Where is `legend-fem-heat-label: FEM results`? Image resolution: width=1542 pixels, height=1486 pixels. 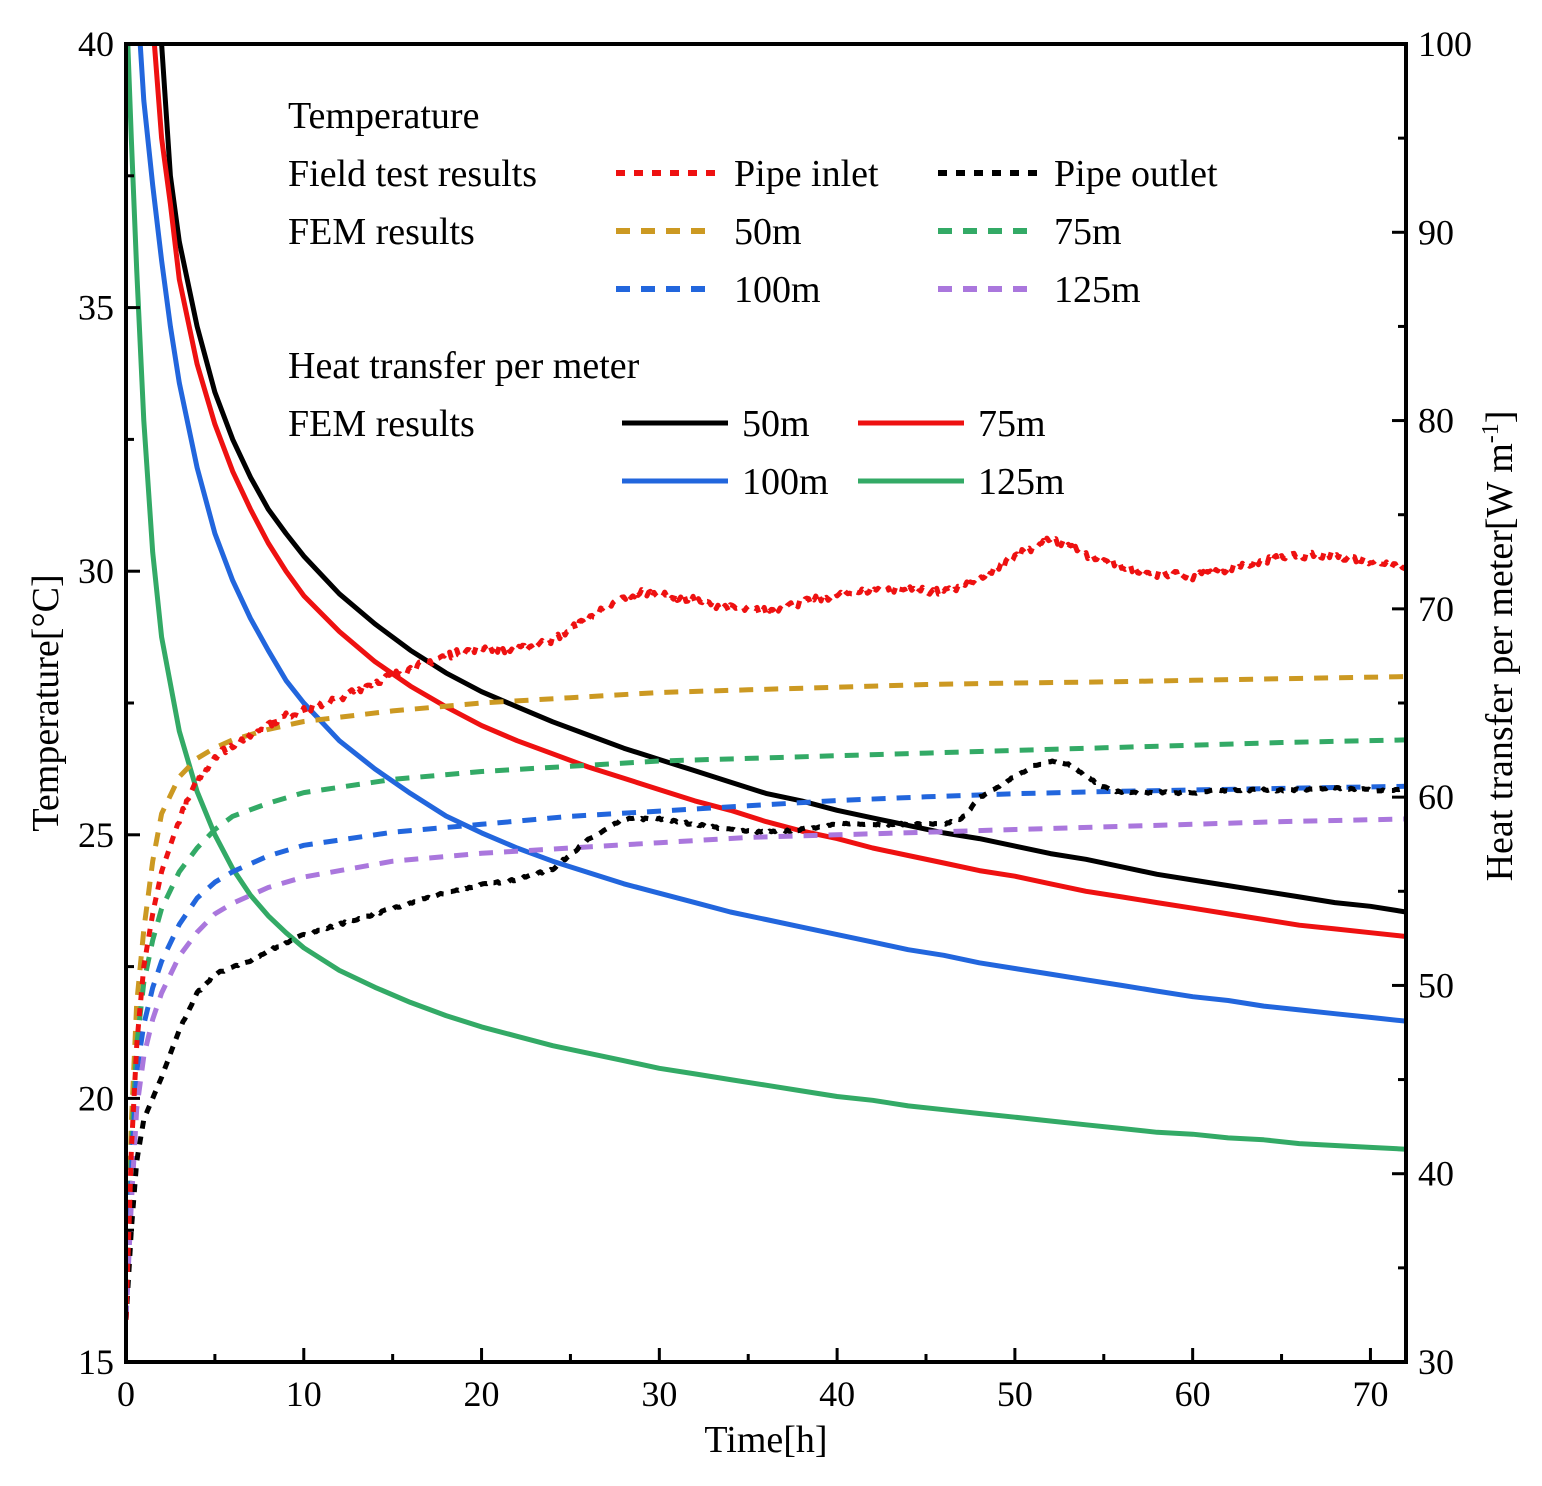 legend-fem-heat-label: FEM results is located at coordinates (381, 424).